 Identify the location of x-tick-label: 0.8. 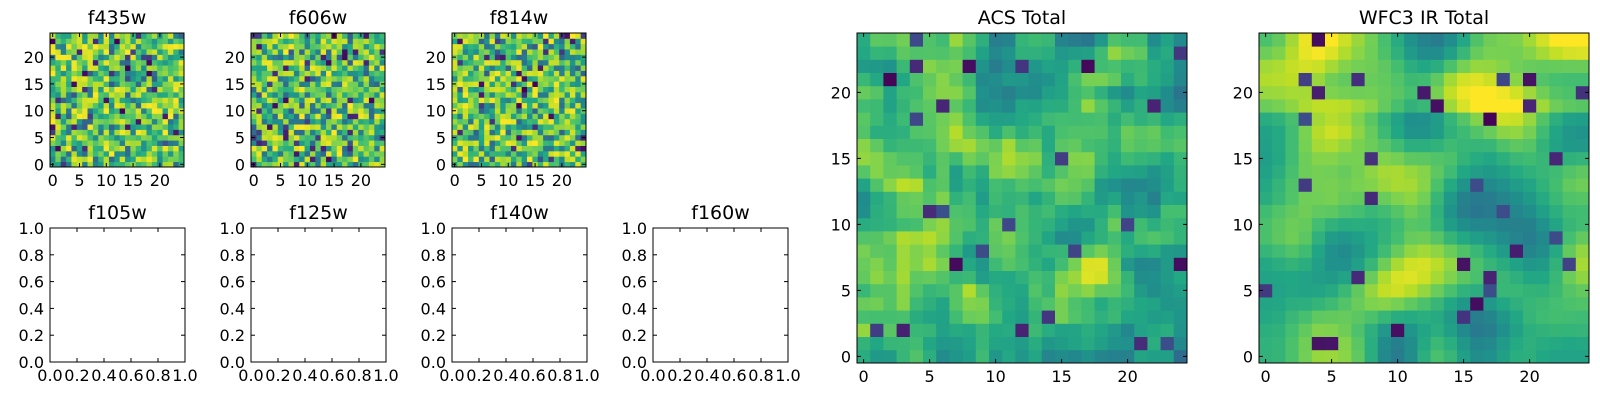
(760, 375).